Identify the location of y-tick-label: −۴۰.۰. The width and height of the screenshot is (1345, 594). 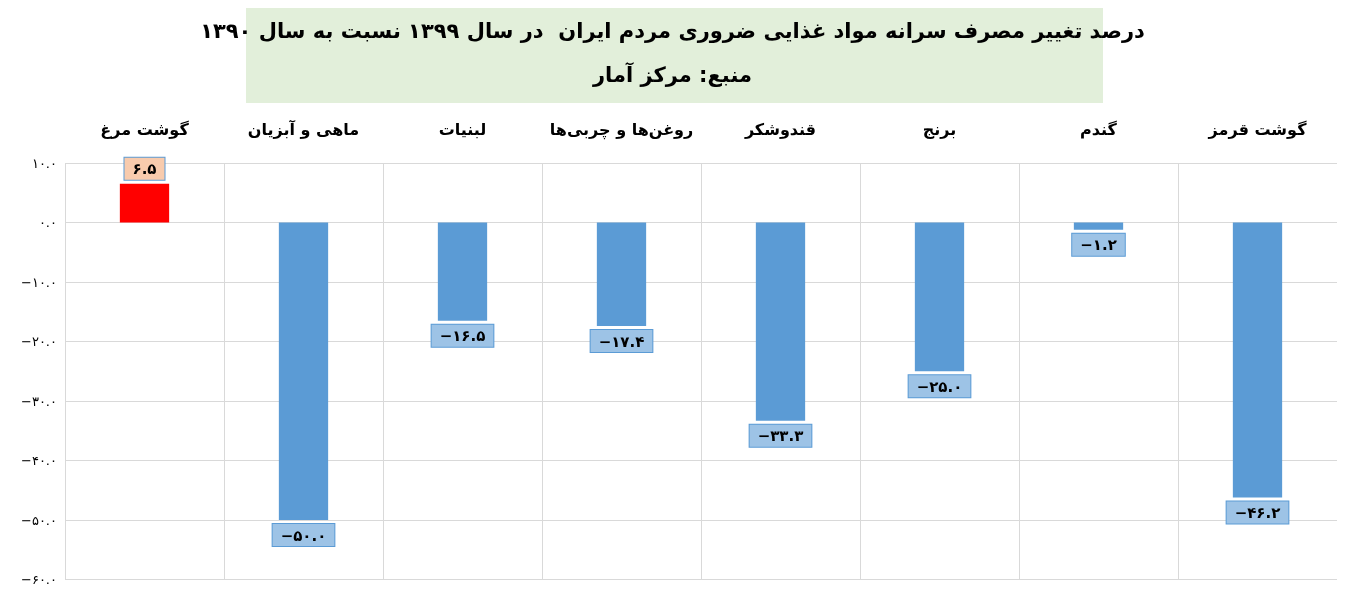
(39, 460).